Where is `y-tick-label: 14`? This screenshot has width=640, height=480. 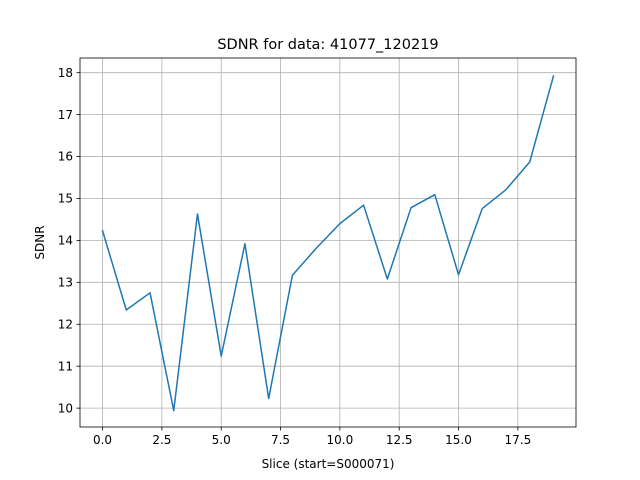 y-tick-label: 14 is located at coordinates (65, 241).